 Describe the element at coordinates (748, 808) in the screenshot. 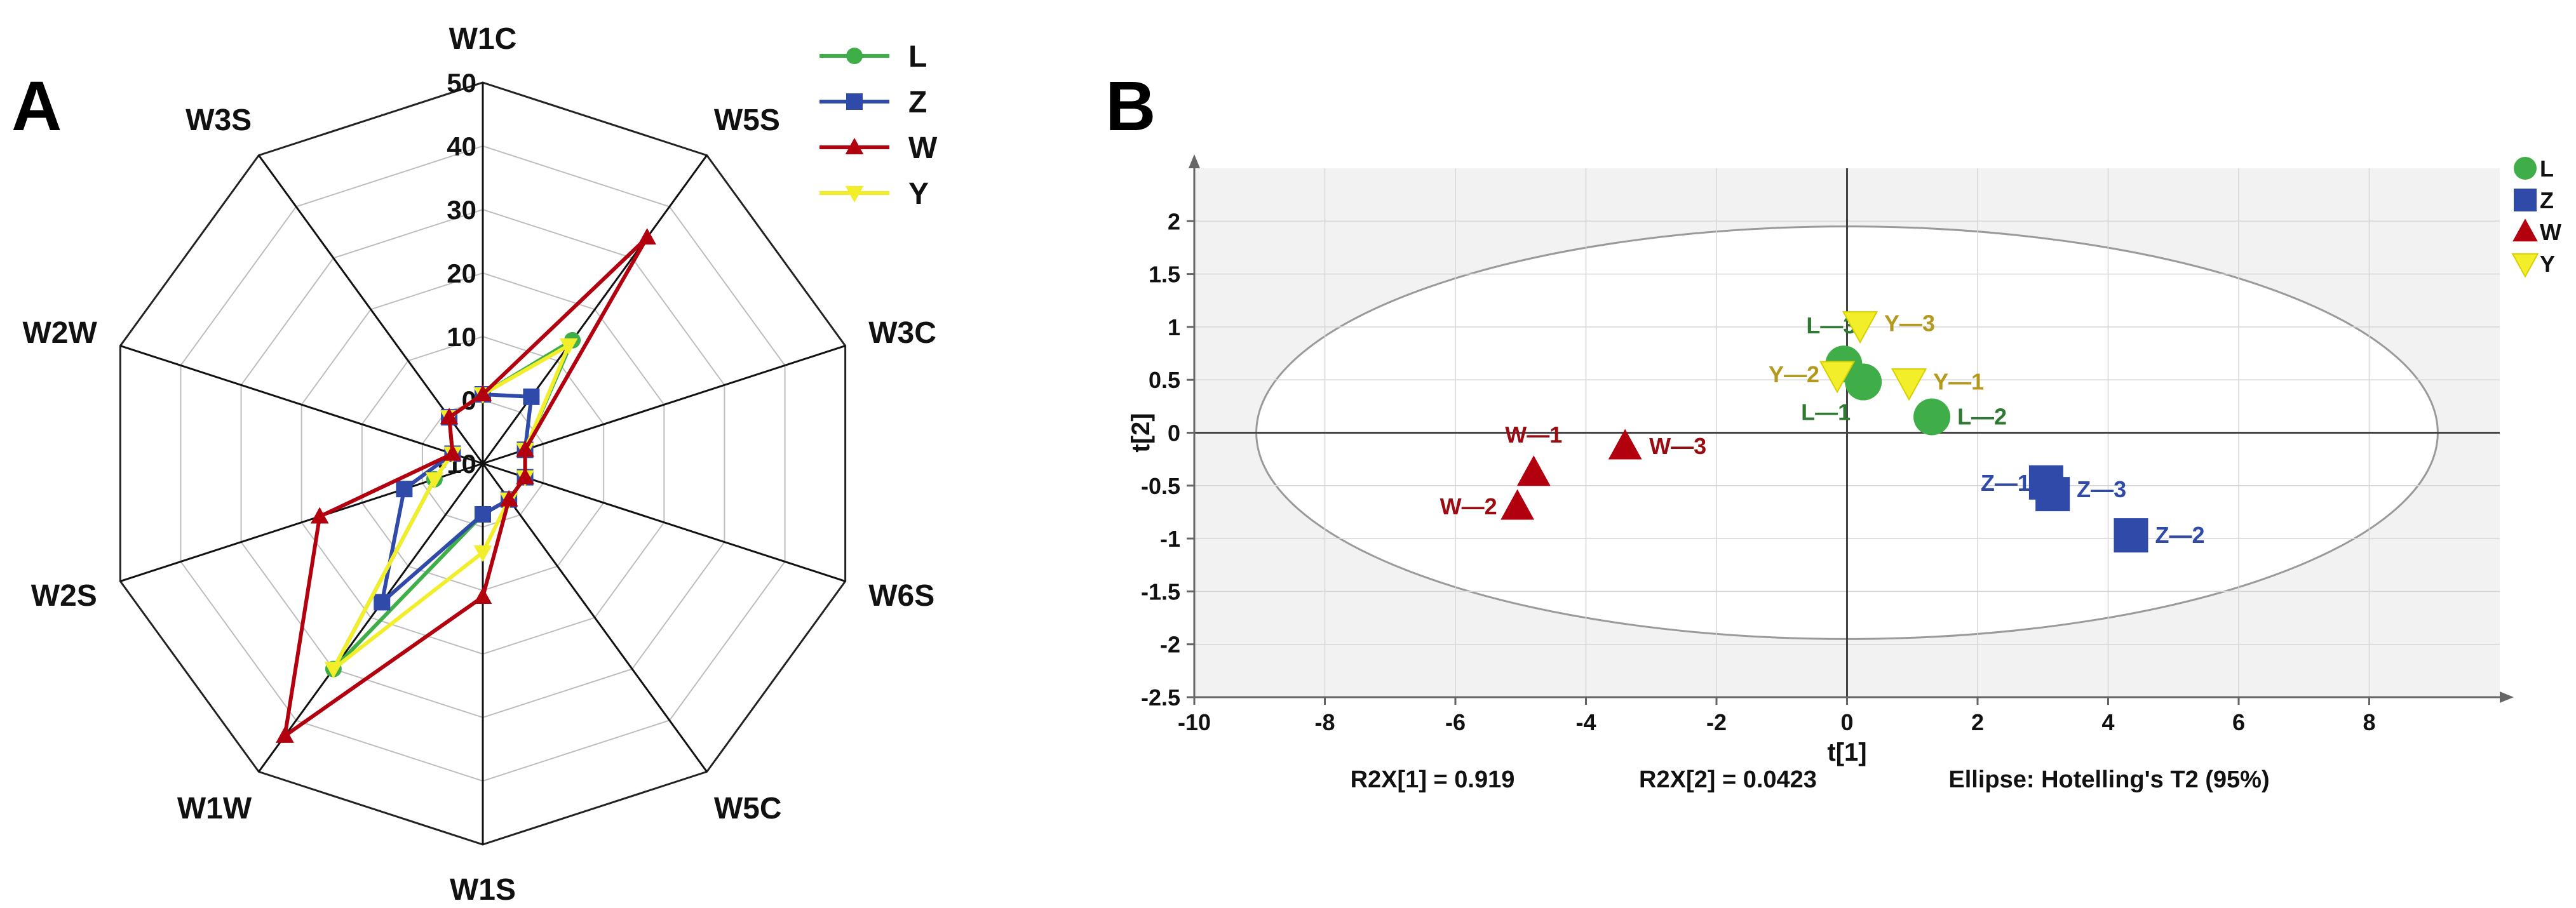

I see `radar-axis-label-w5c: W5C` at that location.